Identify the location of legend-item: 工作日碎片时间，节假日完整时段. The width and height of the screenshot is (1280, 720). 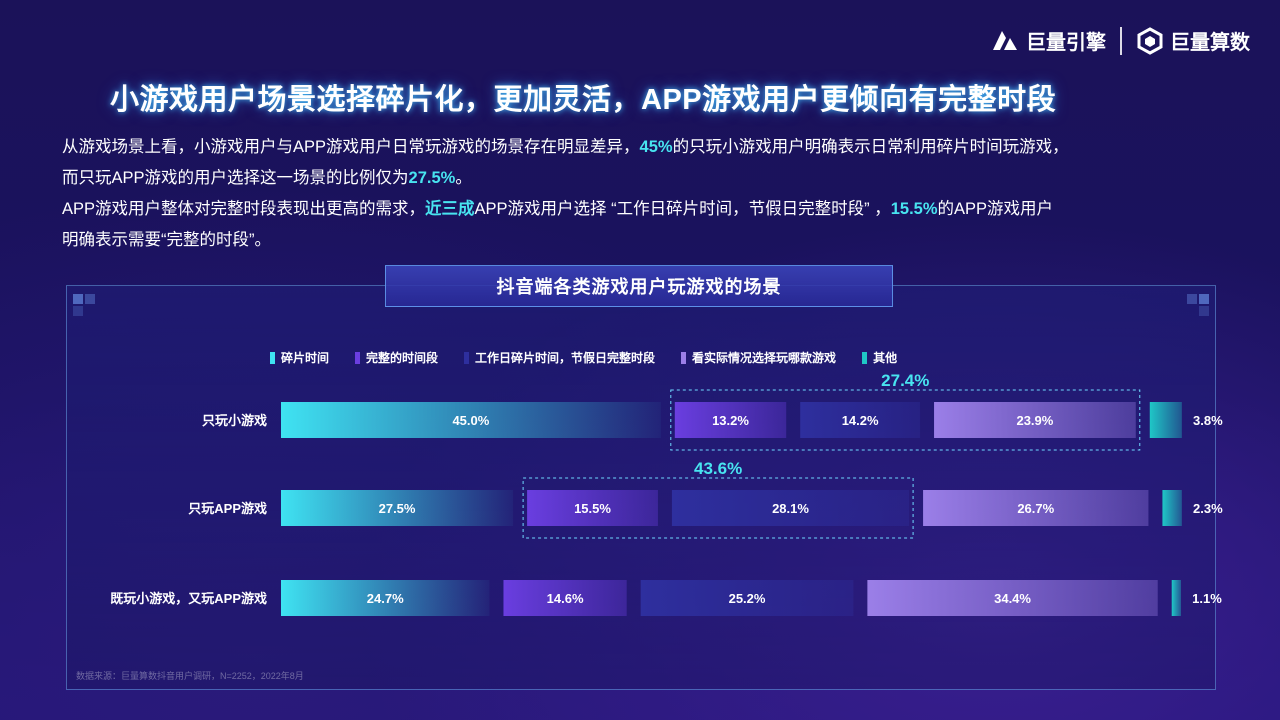
(559, 357).